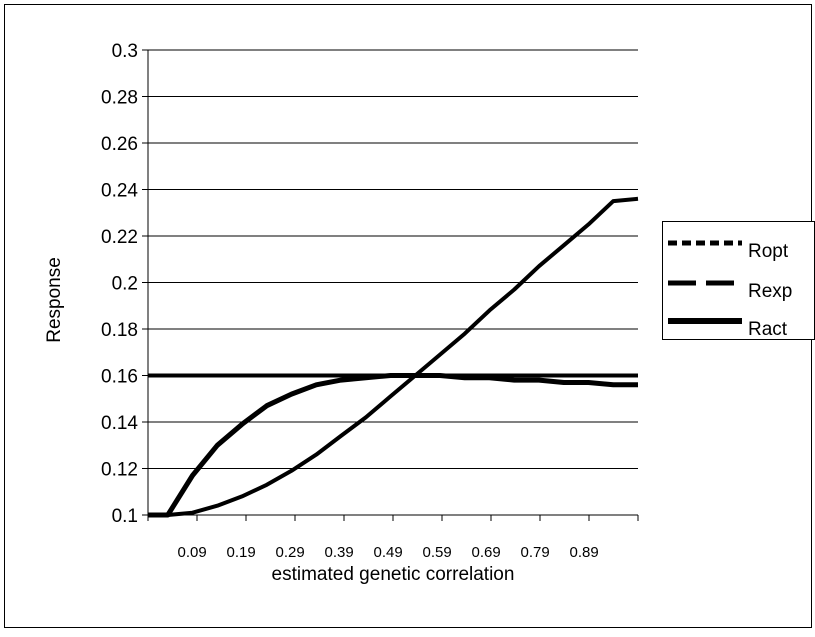 The height and width of the screenshot is (637, 815). I want to click on legend-label-ract: Ract, so click(768, 329).